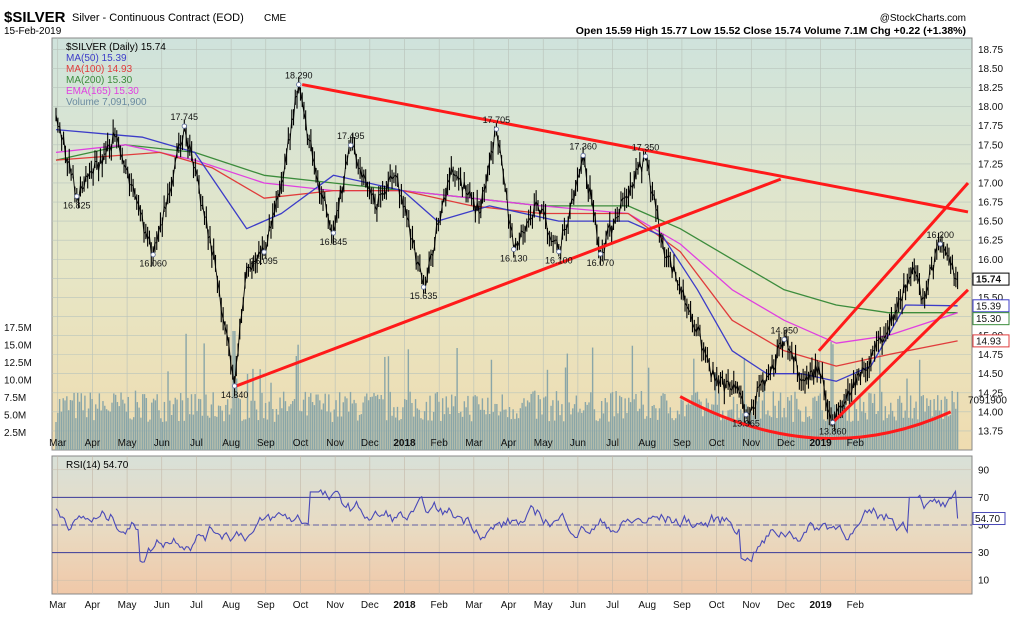 This screenshot has height=629, width=1024. I want to click on pivot-label: 14.950, so click(784, 330).